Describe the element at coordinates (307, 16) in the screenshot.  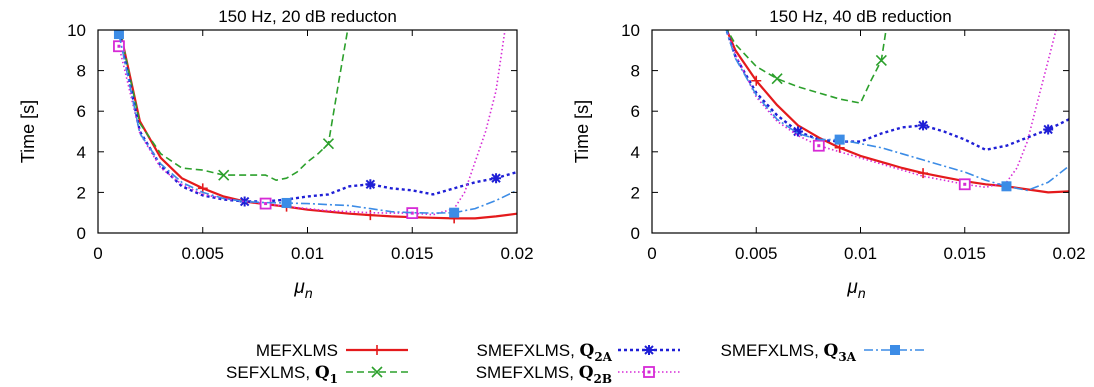
I see `chart-title: 150 Hz, 20 dB reducton` at that location.